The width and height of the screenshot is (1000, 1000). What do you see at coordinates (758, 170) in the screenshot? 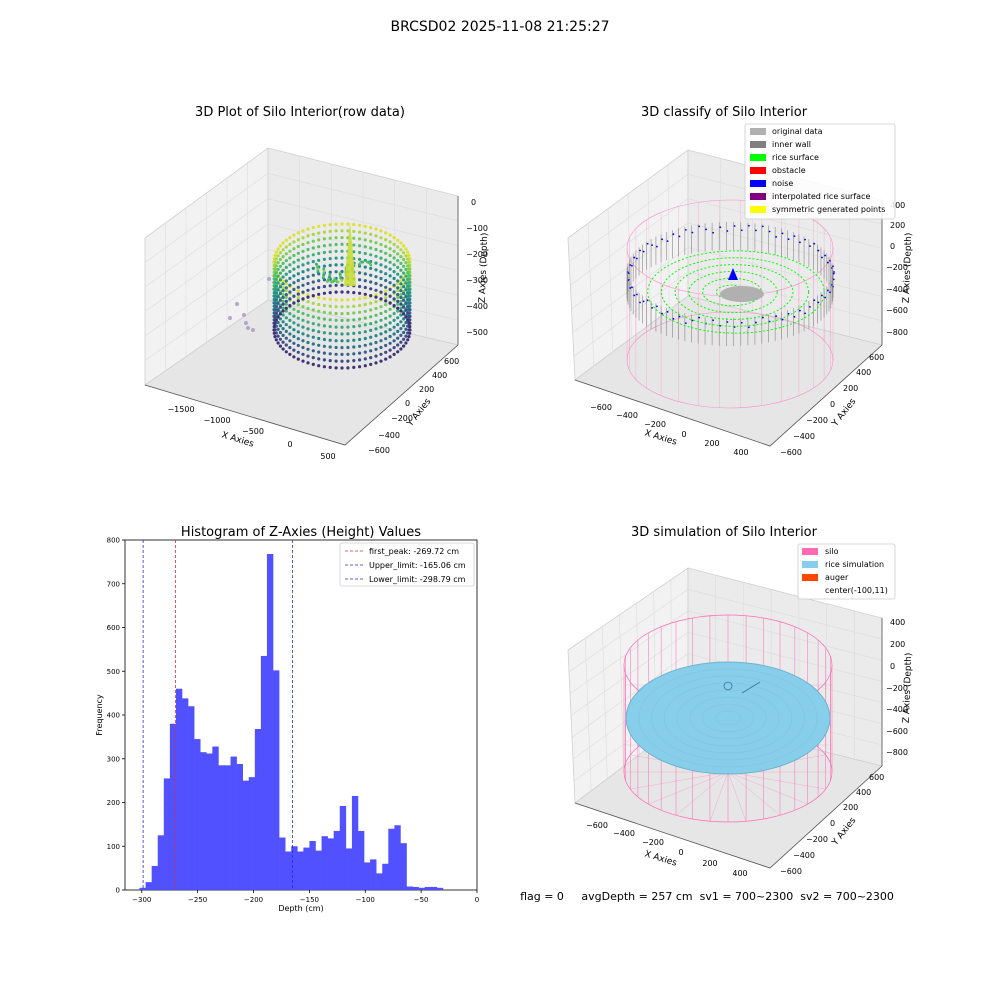
I see `legend-swatch-obstacle` at bounding box center [758, 170].